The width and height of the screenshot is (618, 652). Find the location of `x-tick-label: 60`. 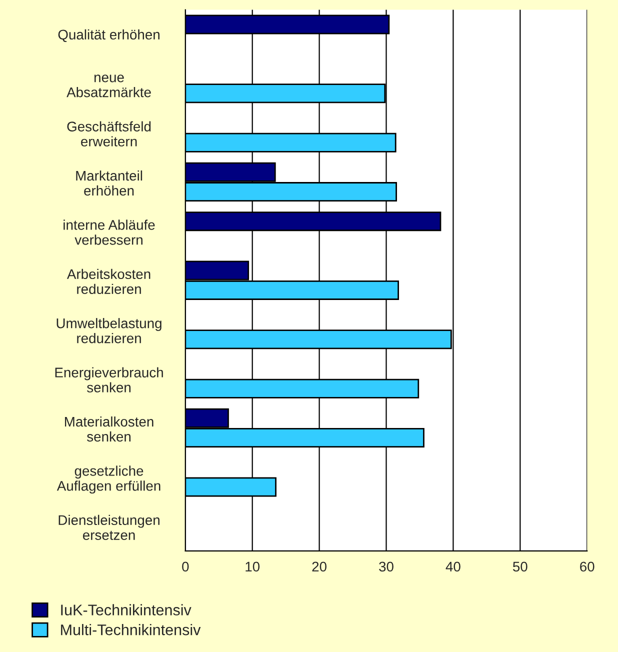

x-tick-label: 60 is located at coordinates (587, 567).